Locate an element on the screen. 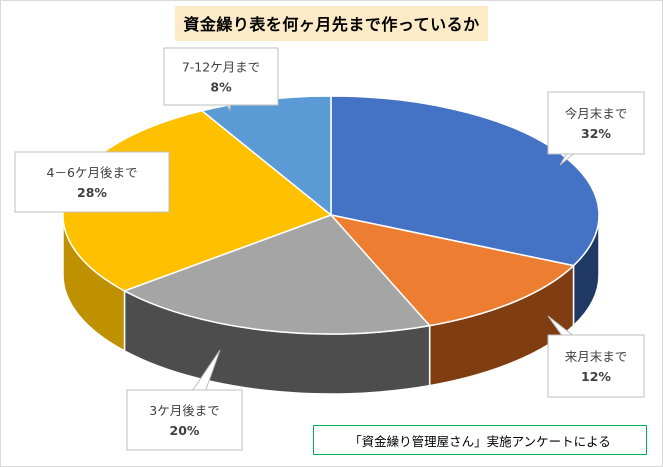 Image resolution: width=663 pixels, height=467 pixels. category-label: 4－6ケ月後まで is located at coordinates (92, 172).